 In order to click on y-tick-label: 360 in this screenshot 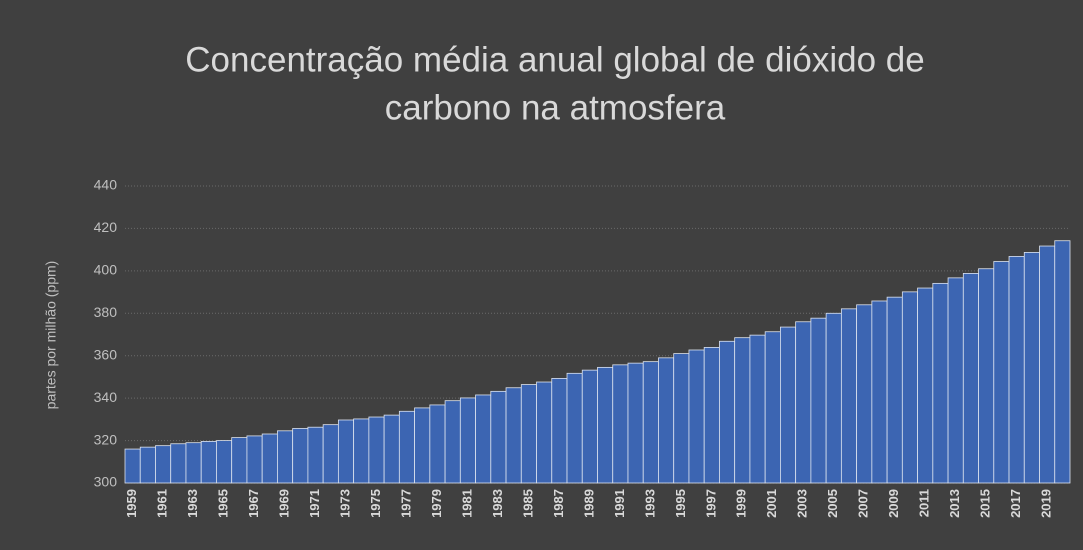, I will do `click(106, 354)`.